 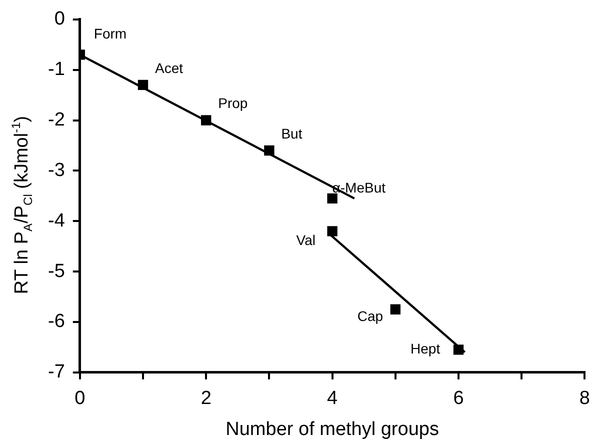 What do you see at coordinates (56, 119) in the screenshot?
I see `y-tick-label: -2` at bounding box center [56, 119].